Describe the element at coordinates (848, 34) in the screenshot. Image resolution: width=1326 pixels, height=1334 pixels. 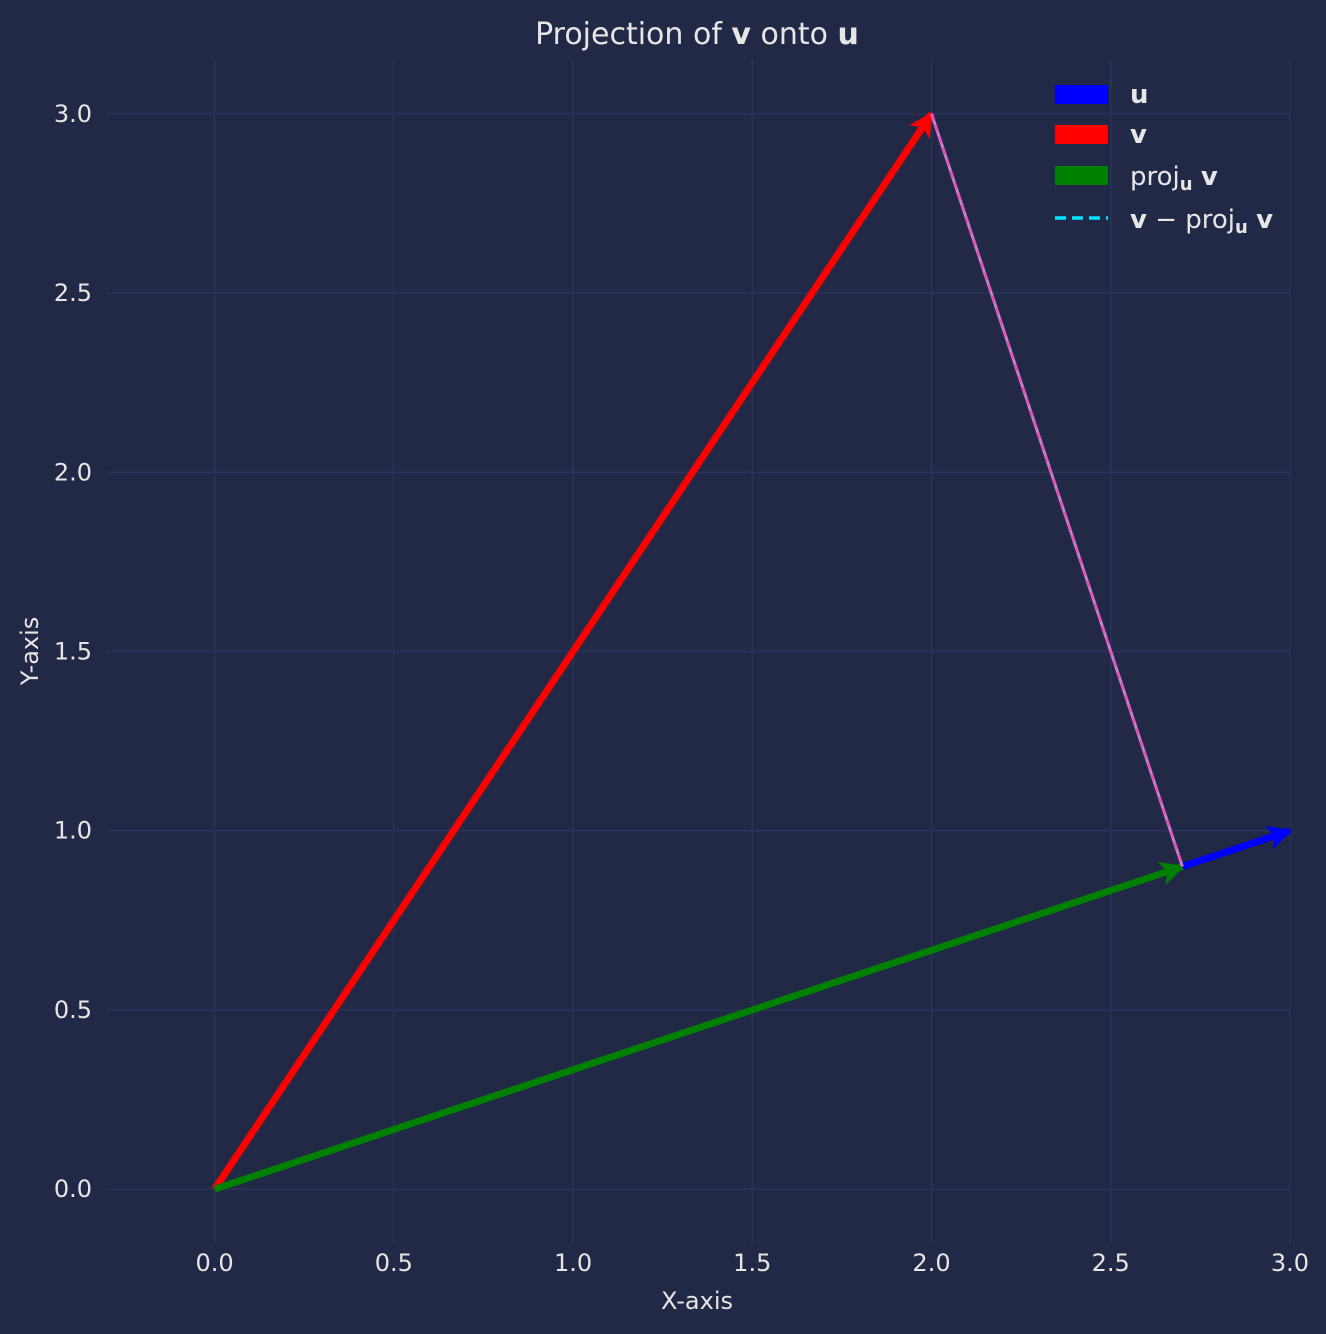
I see `title-u: u` at that location.